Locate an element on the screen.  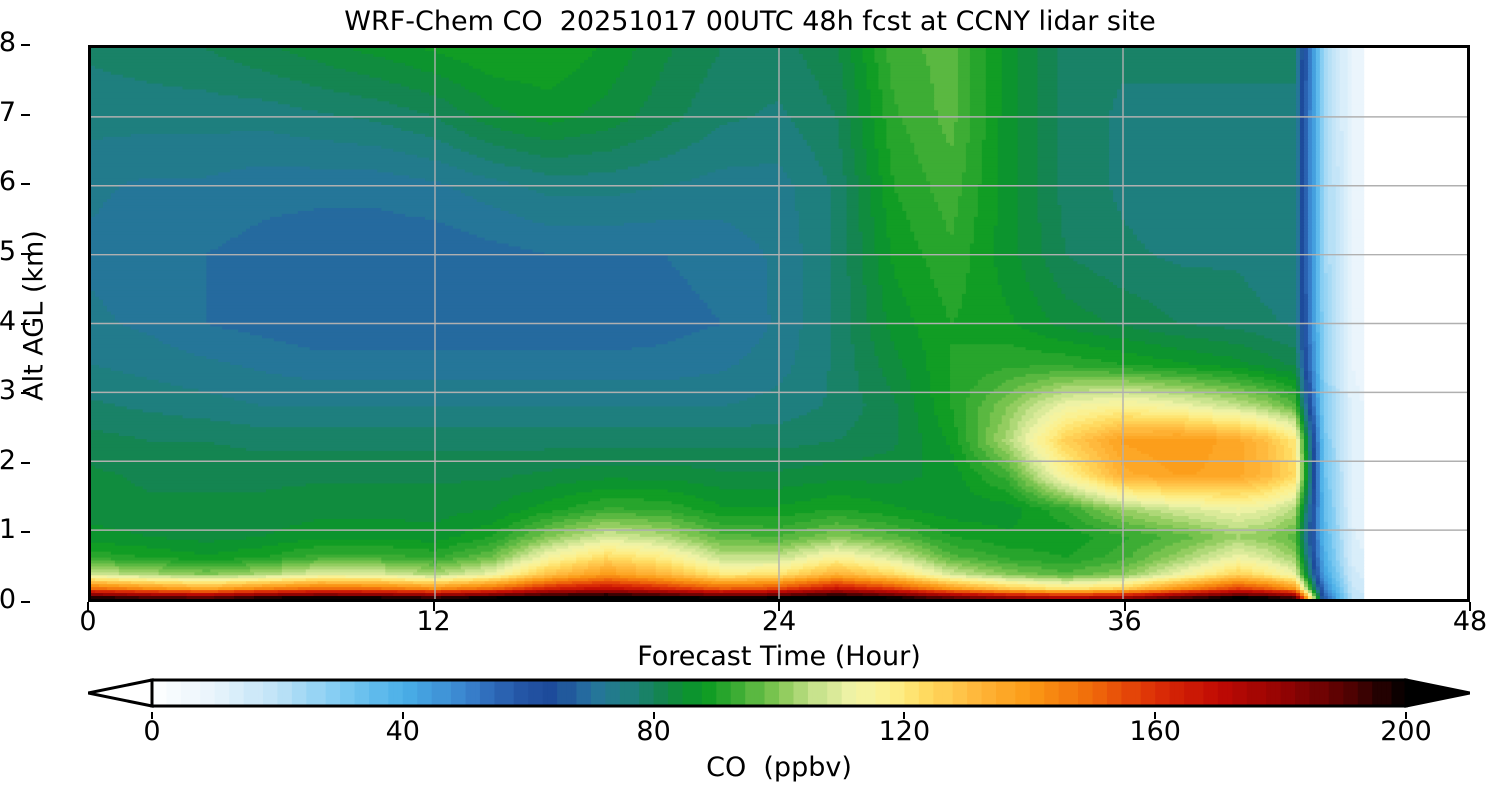
y-tick-label-4: 4 is located at coordinates (8, 321).